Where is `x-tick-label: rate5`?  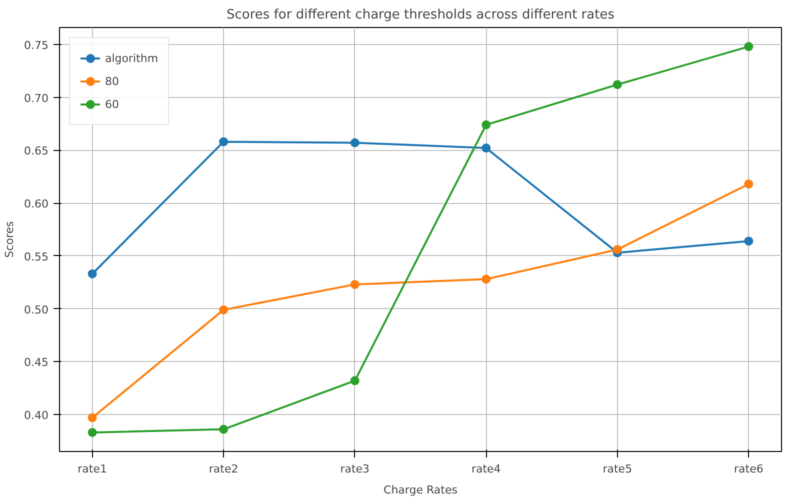
x-tick-label: rate5 is located at coordinates (617, 469).